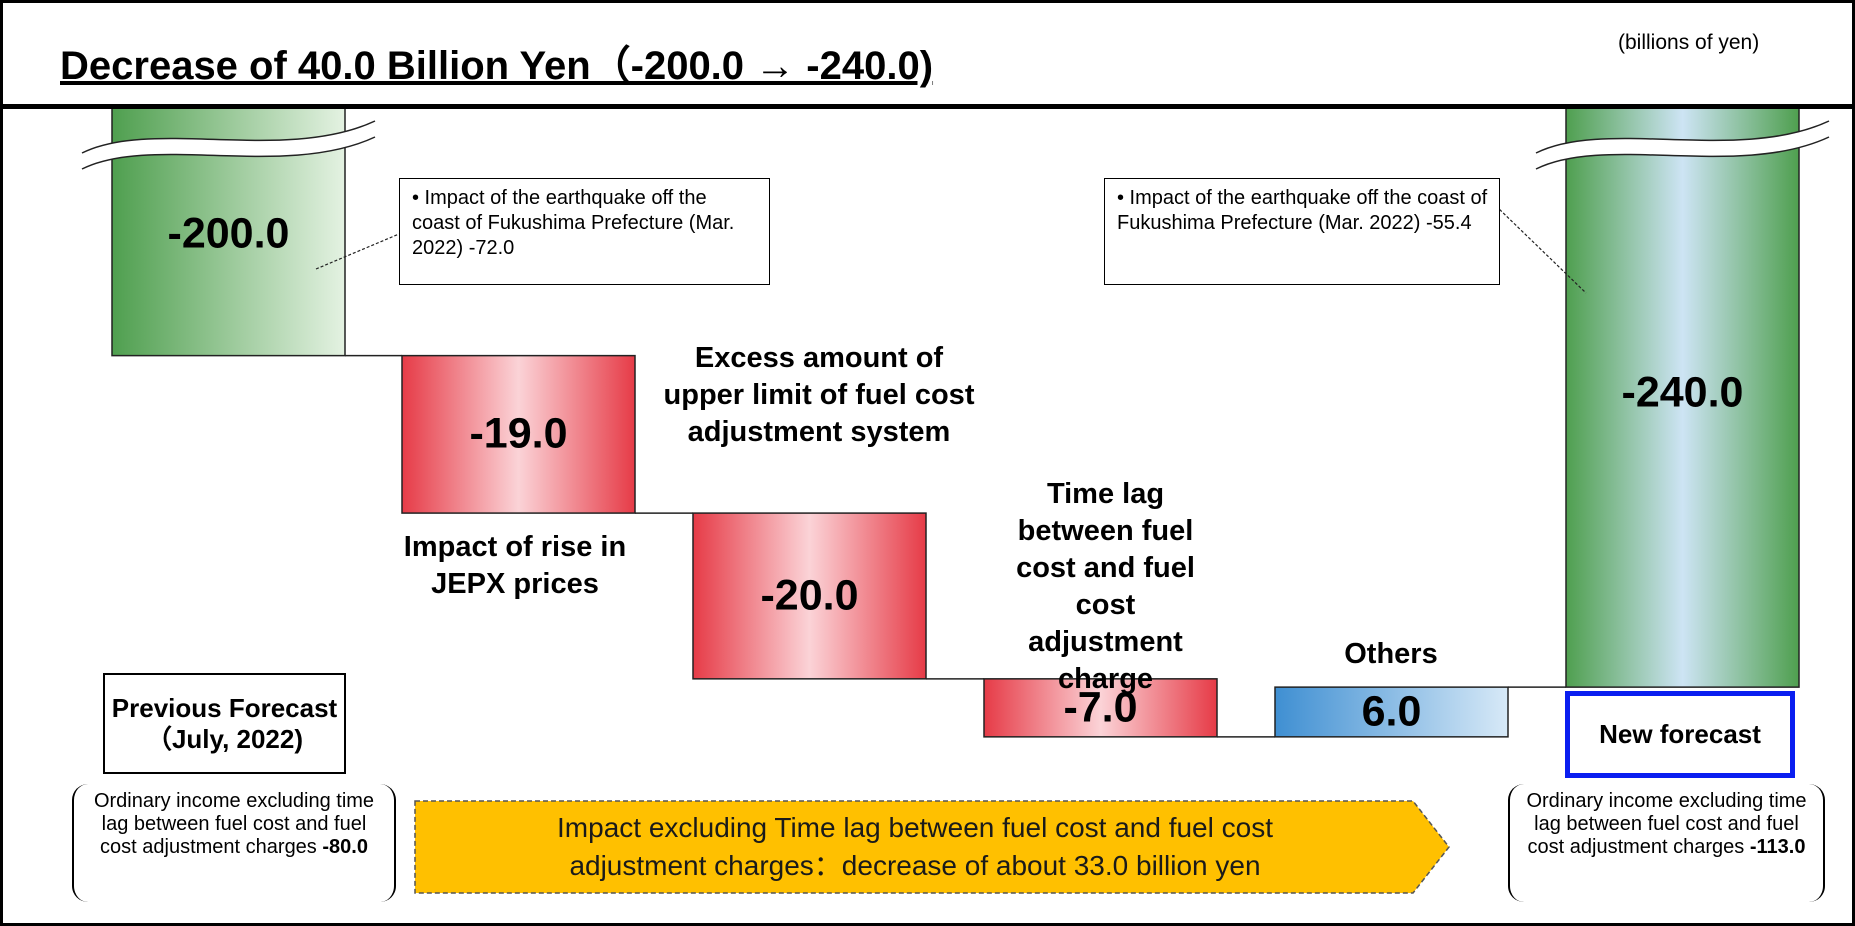 The image size is (1855, 926). I want to click on value-label: 6.0, so click(1391, 711).